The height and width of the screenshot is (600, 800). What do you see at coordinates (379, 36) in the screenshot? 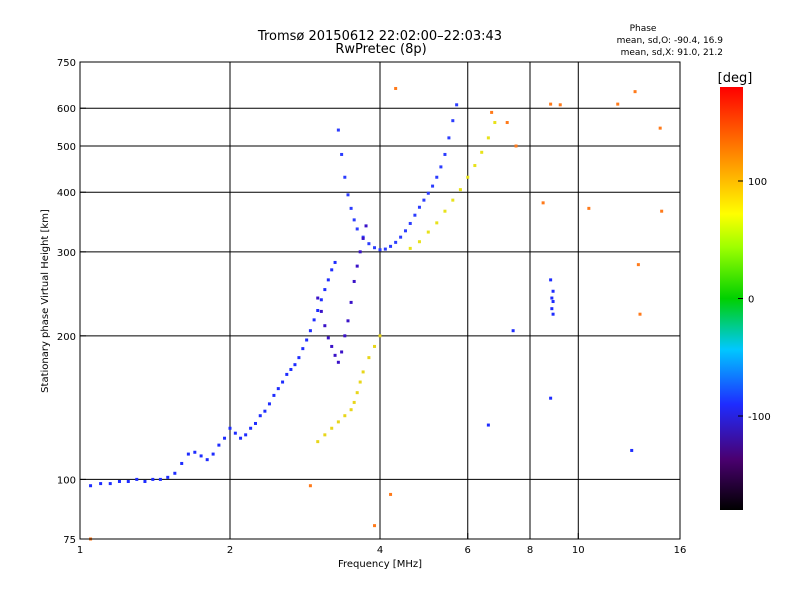
I see `chart-title: Tromsø 20150612 22:02:00–22:03:43` at bounding box center [379, 36].